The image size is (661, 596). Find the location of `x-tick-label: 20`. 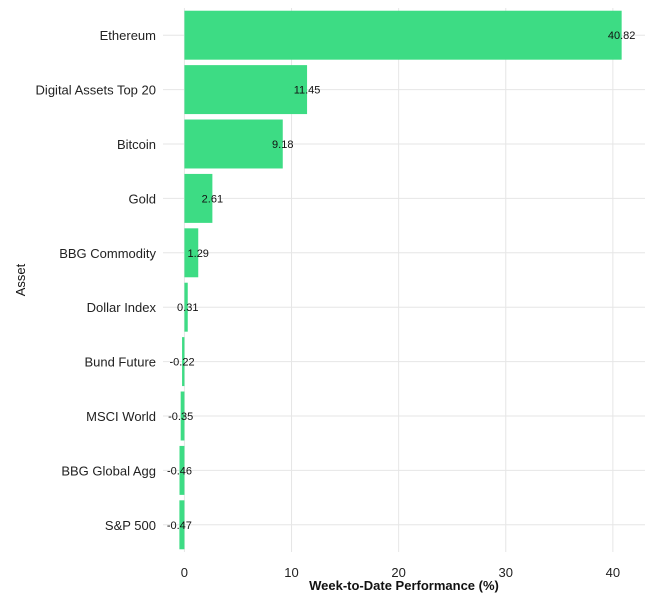

x-tick-label: 20 is located at coordinates (398, 572).